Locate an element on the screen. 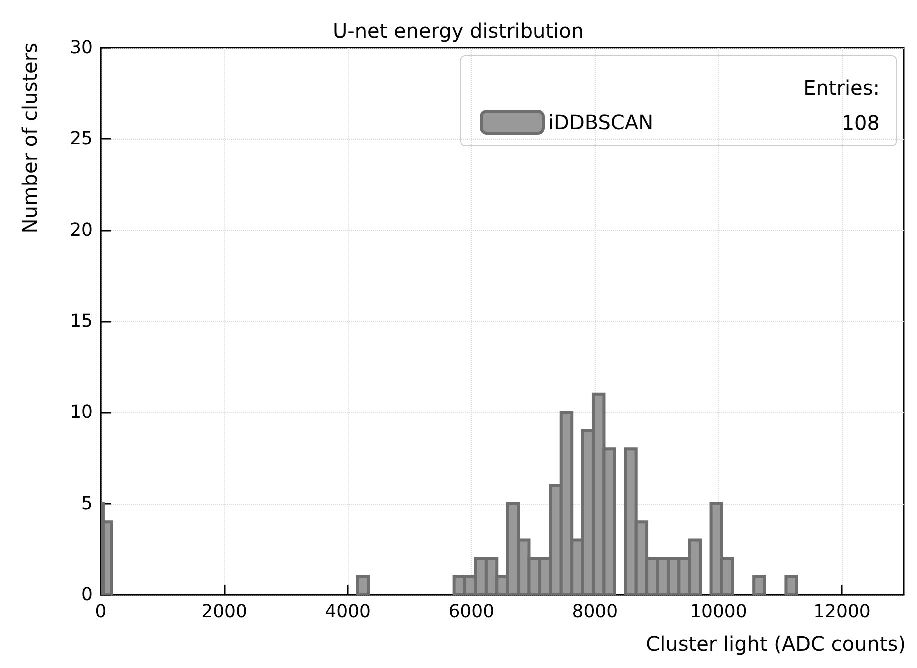  x-axis-title: Cluster light (ADC counts) is located at coordinates (776, 644).